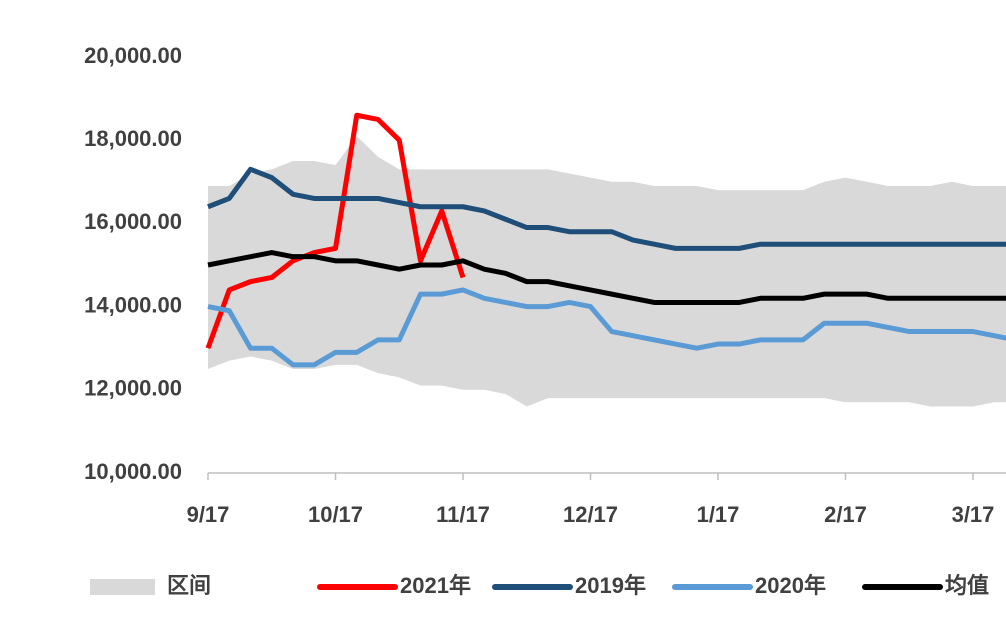 This screenshot has width=1006, height=617. Describe the element at coordinates (133, 221) in the screenshot. I see `y-tick-label: 16,000.00` at that location.